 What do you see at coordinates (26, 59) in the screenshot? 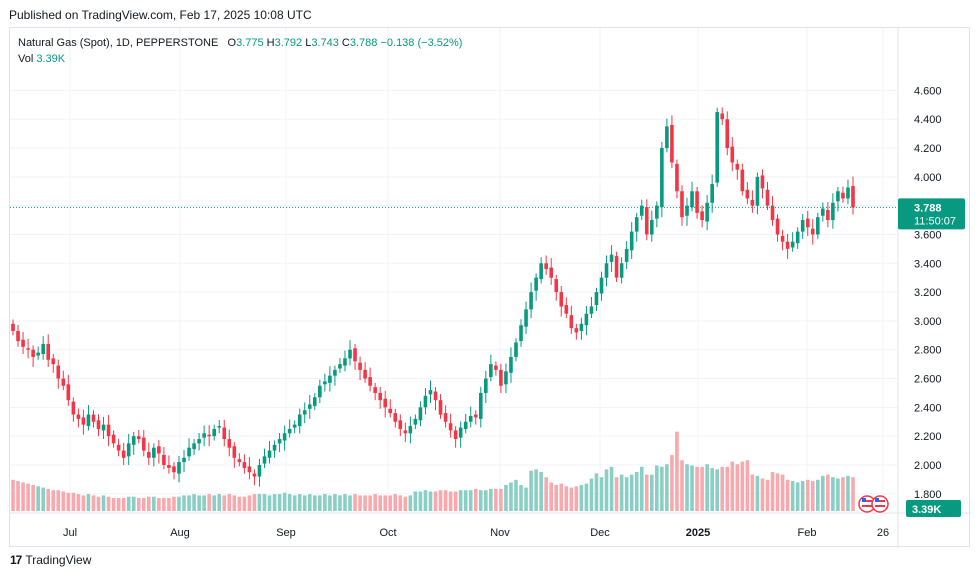
I see `legend-volume-label: Vol` at bounding box center [26, 59].